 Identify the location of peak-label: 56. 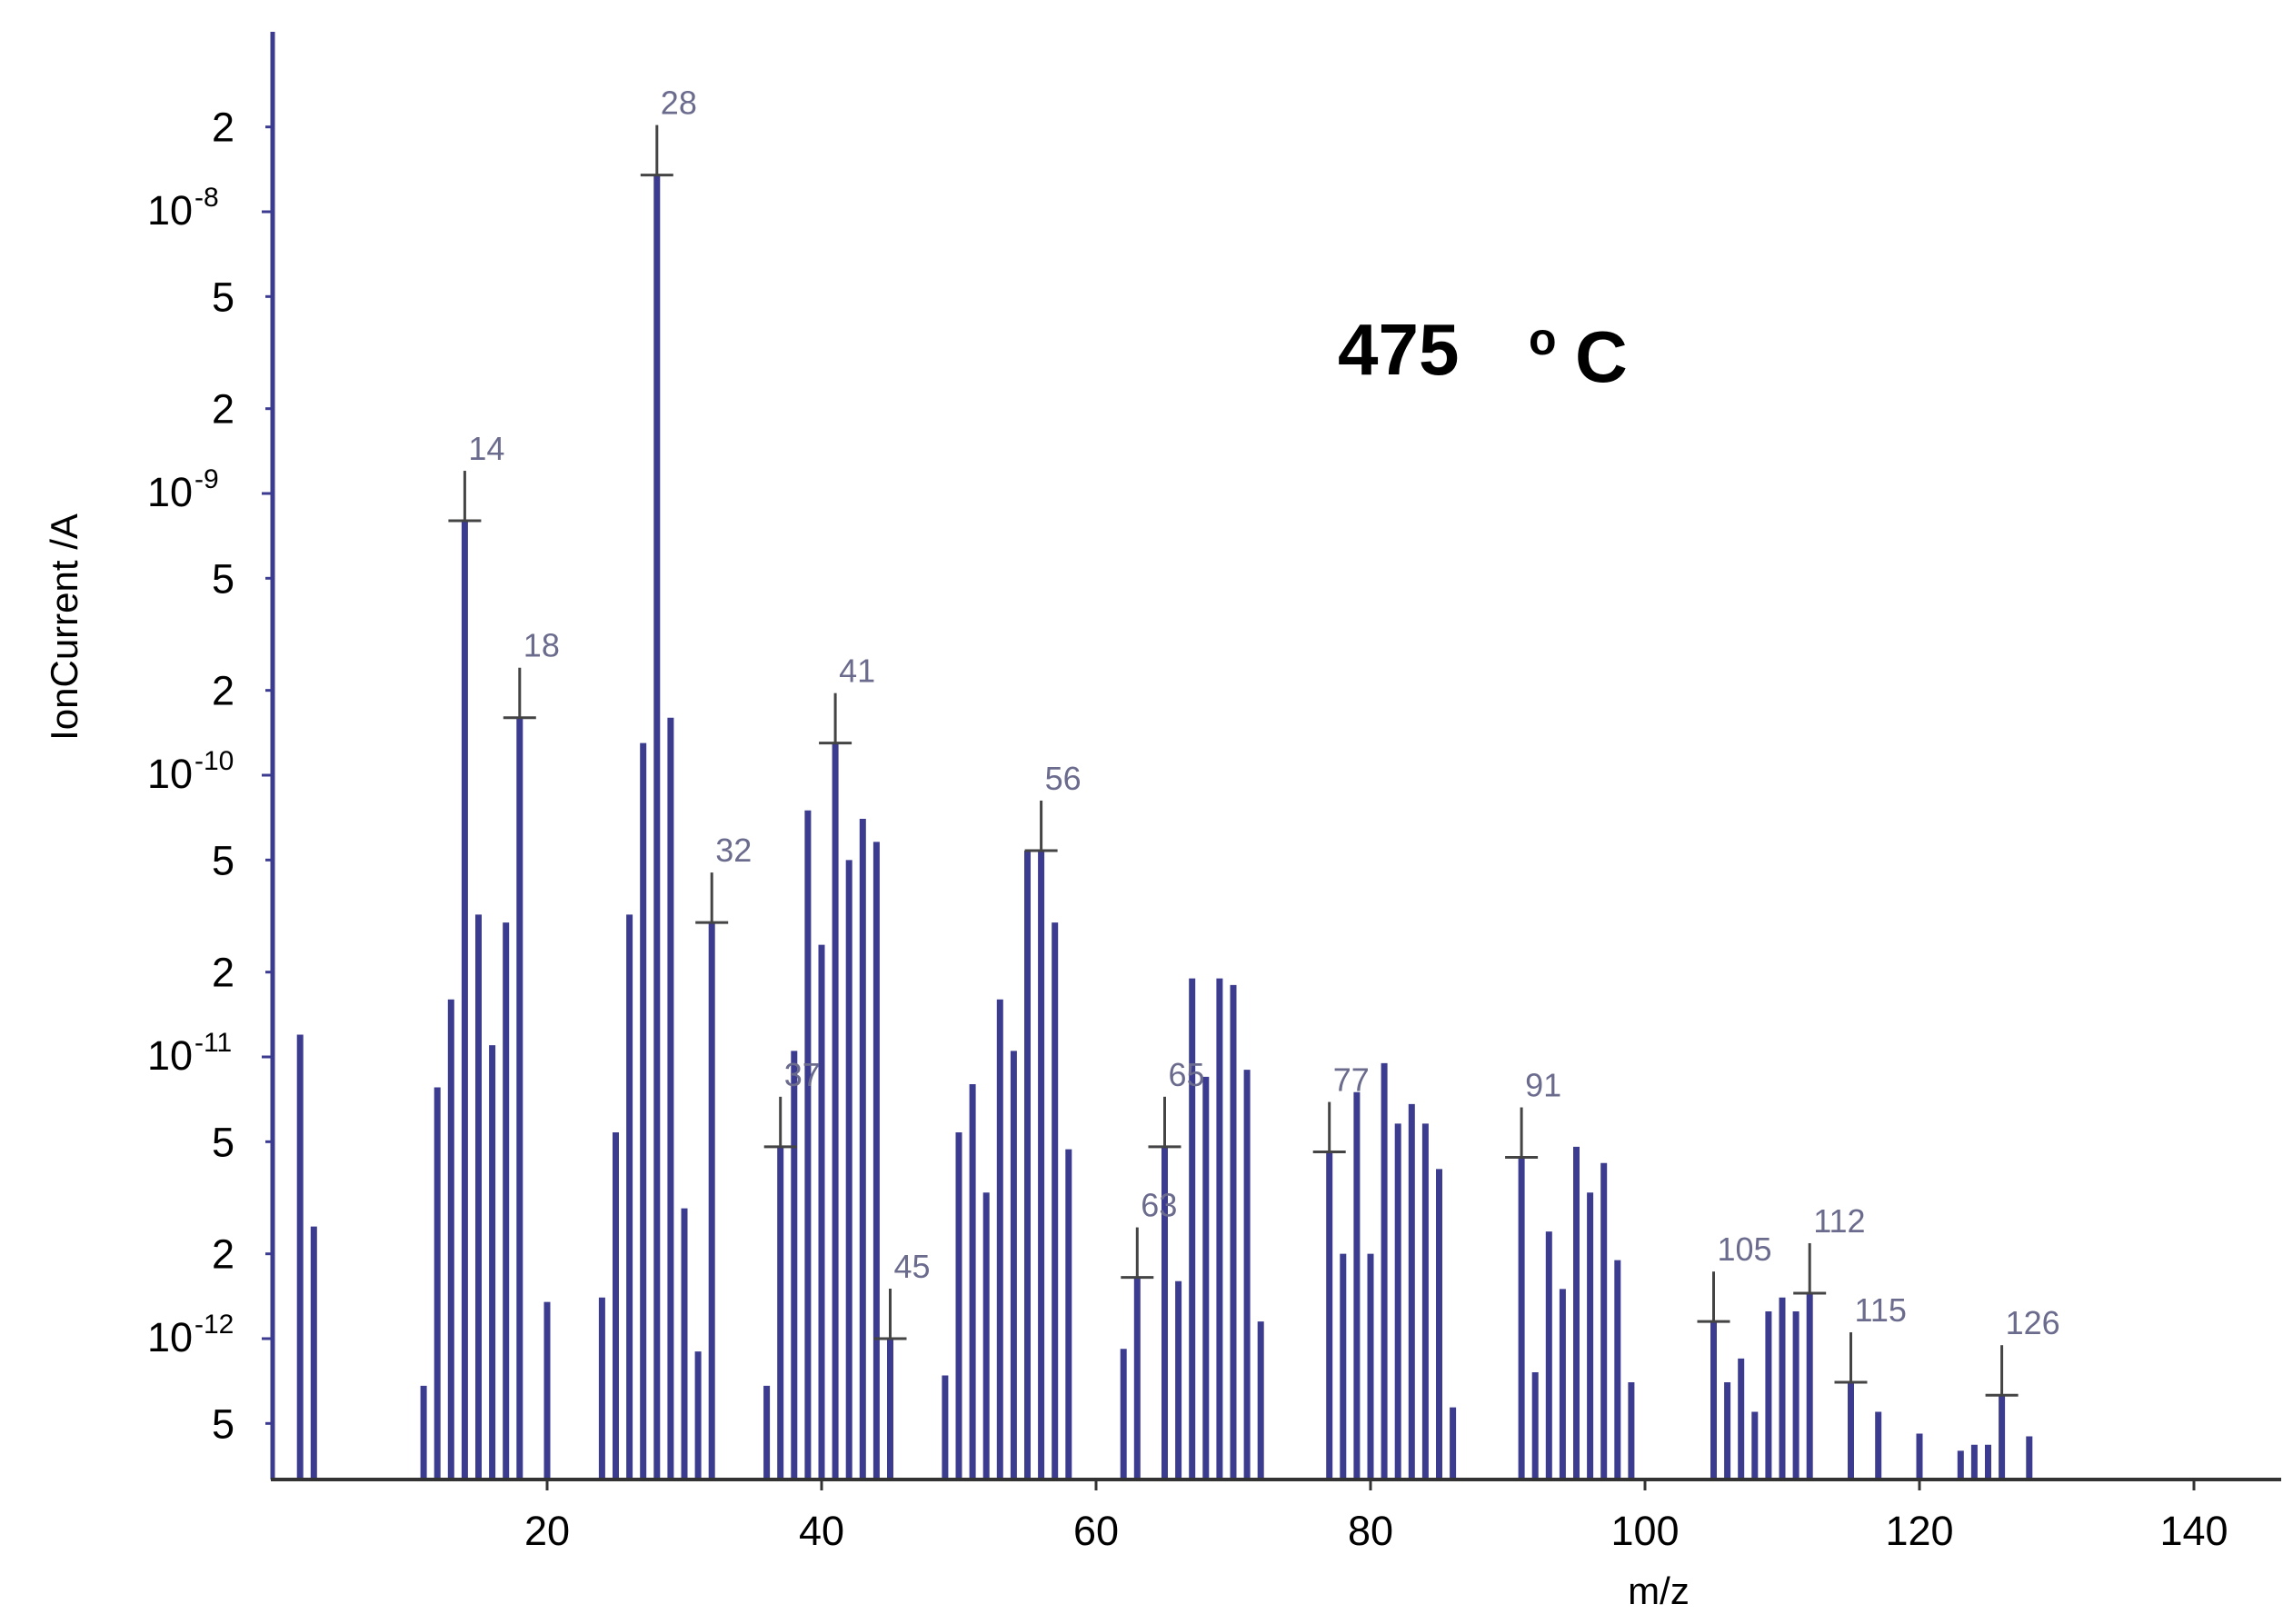
(1063, 778).